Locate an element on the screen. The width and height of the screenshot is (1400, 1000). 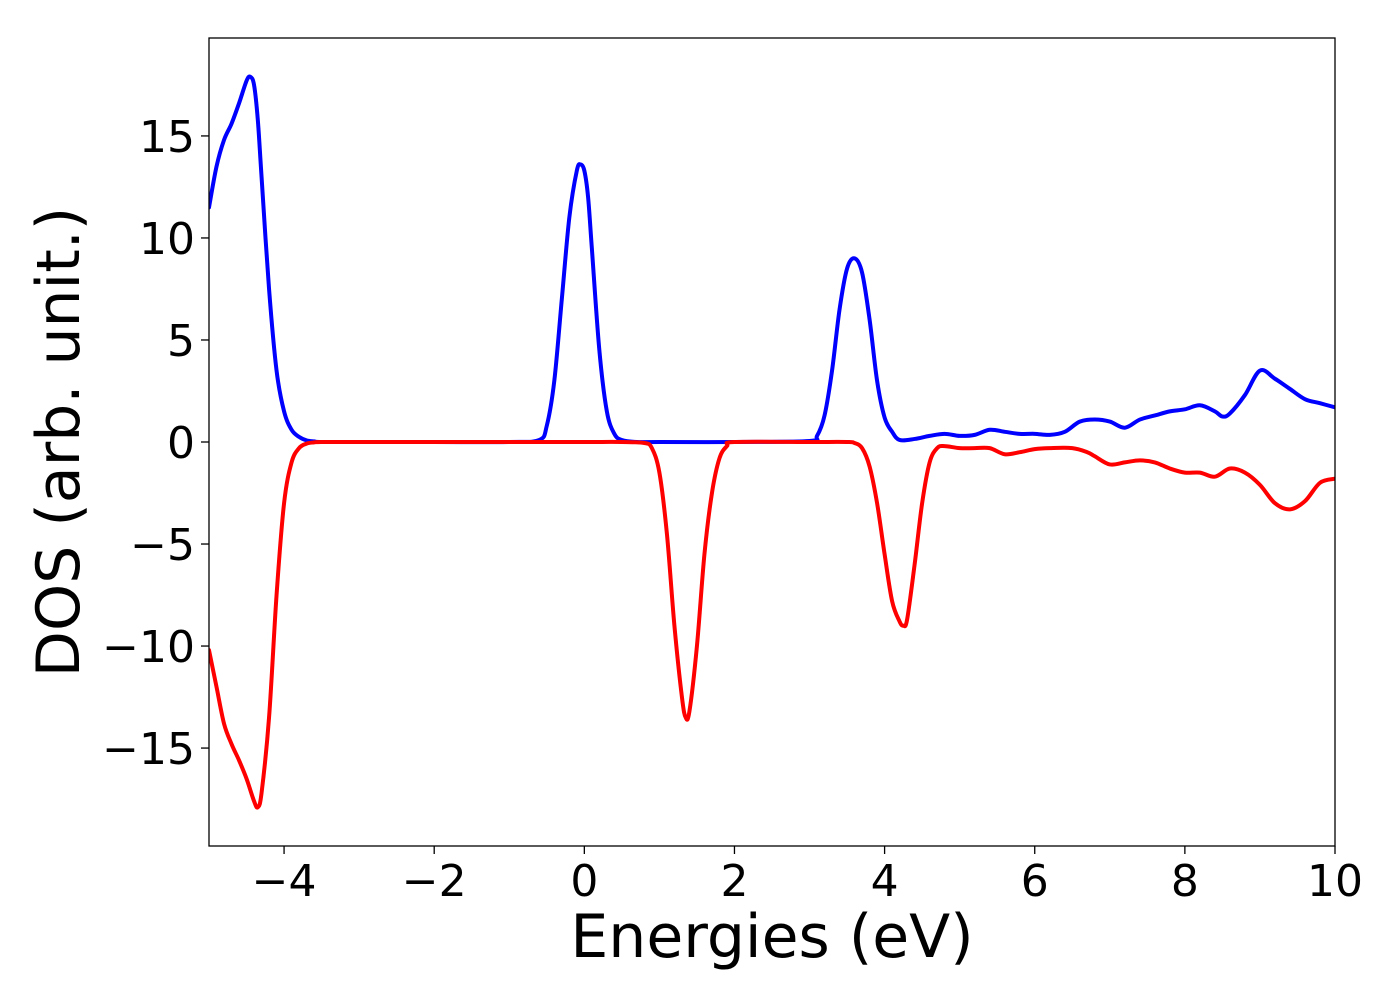
y-tick-label: −15 is located at coordinates (148, 749).